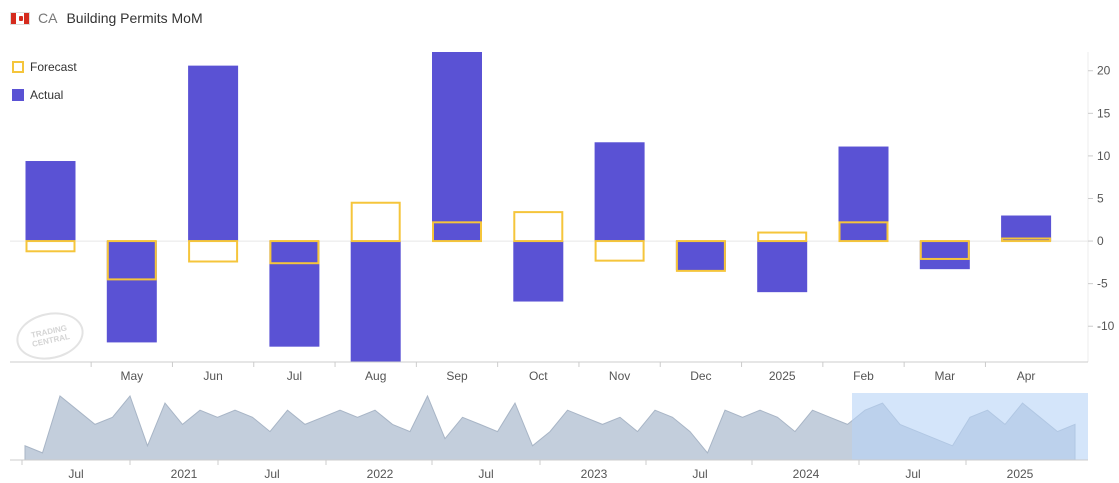 The width and height of the screenshot is (1119, 483). I want to click on canada-flag-icon, so click(20, 18).